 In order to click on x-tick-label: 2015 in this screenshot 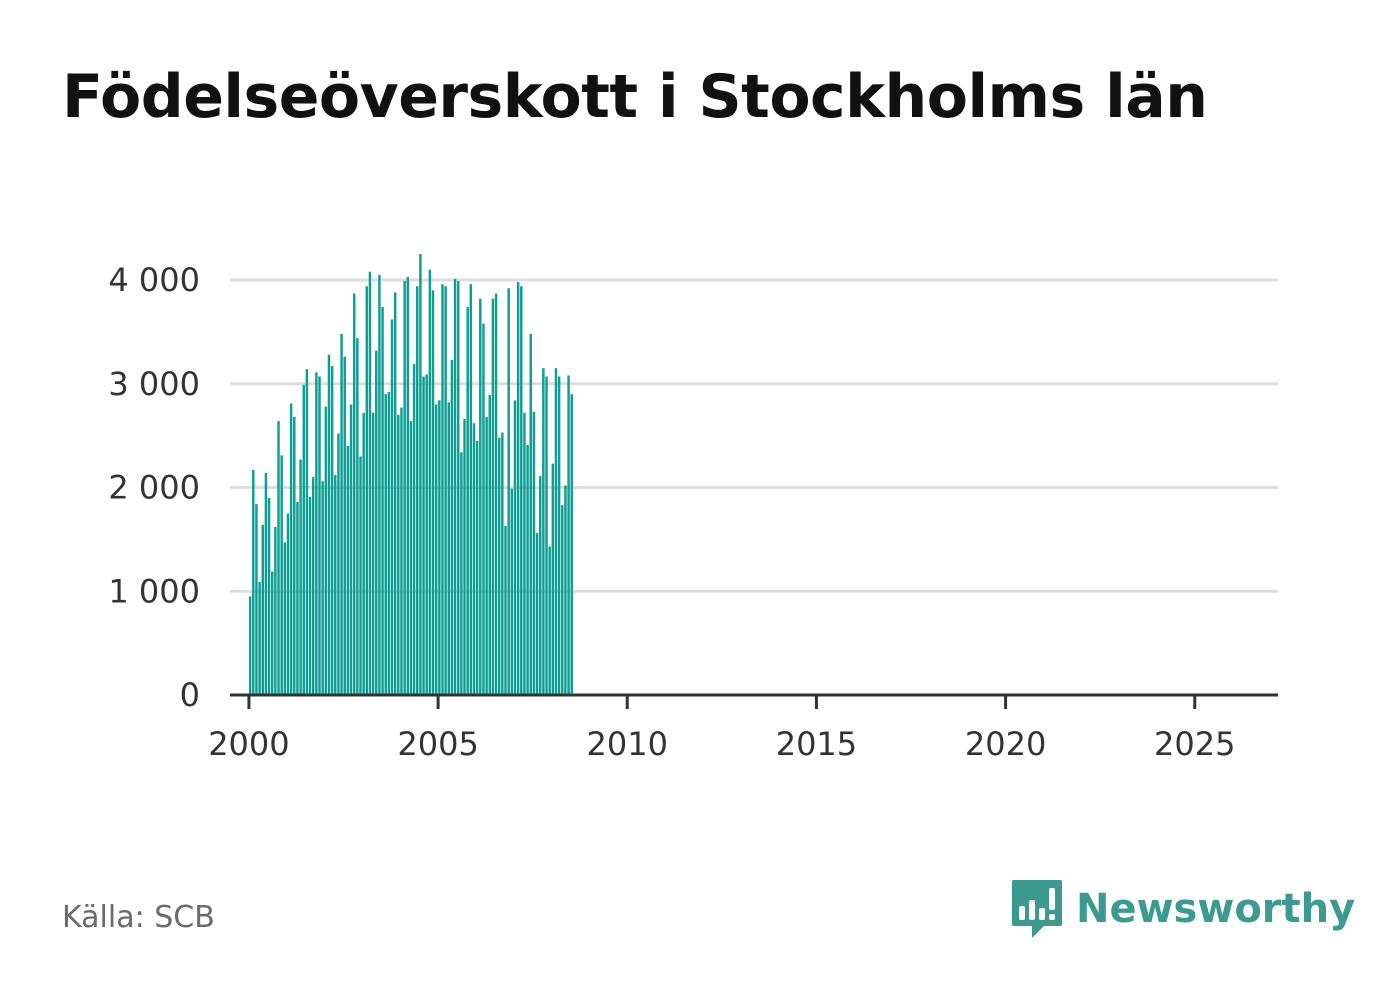, I will do `click(816, 744)`.